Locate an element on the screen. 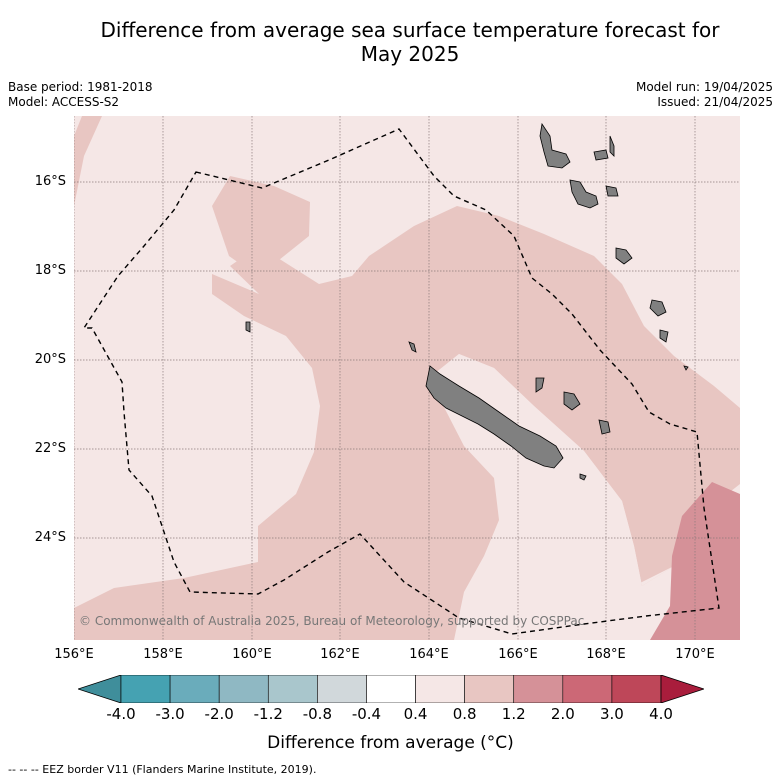 This screenshot has width=781, height=781. chesterfield-islets-land is located at coordinates (248, 327).